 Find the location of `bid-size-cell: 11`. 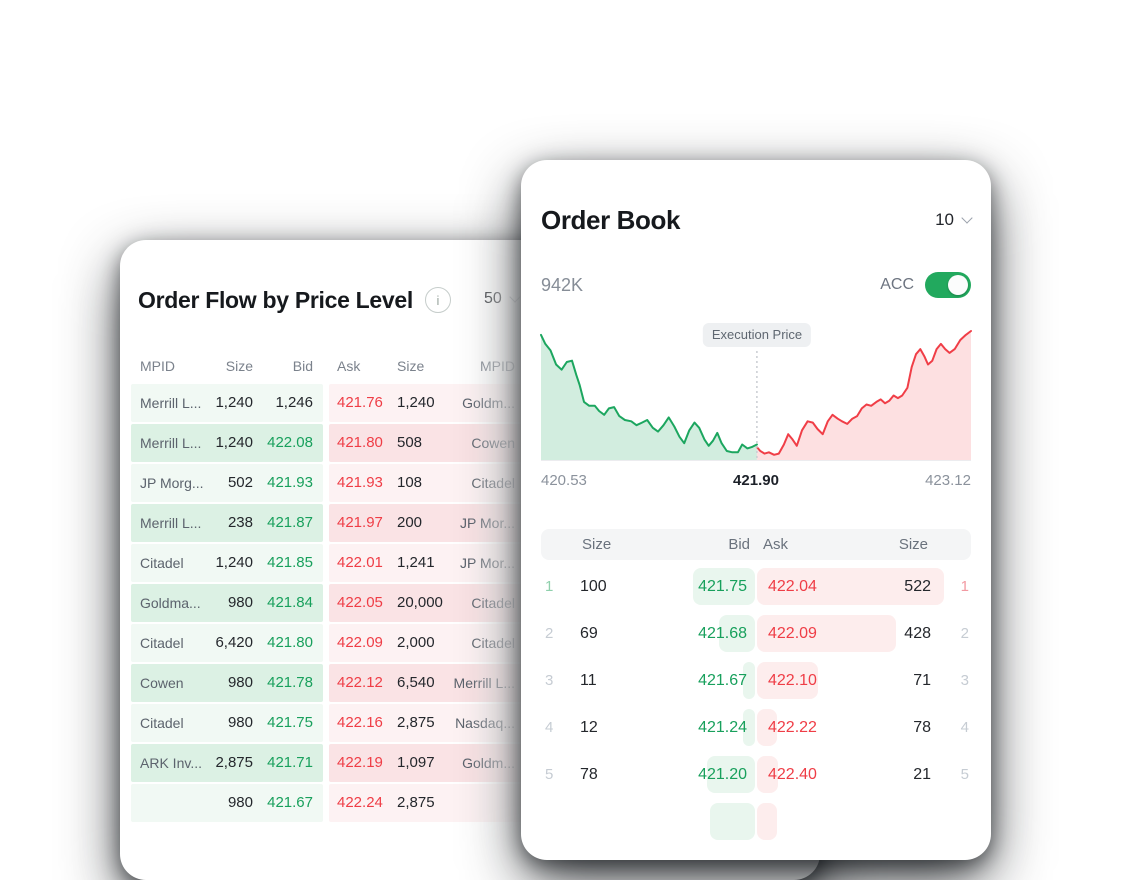

bid-size-cell: 11 is located at coordinates (588, 680).